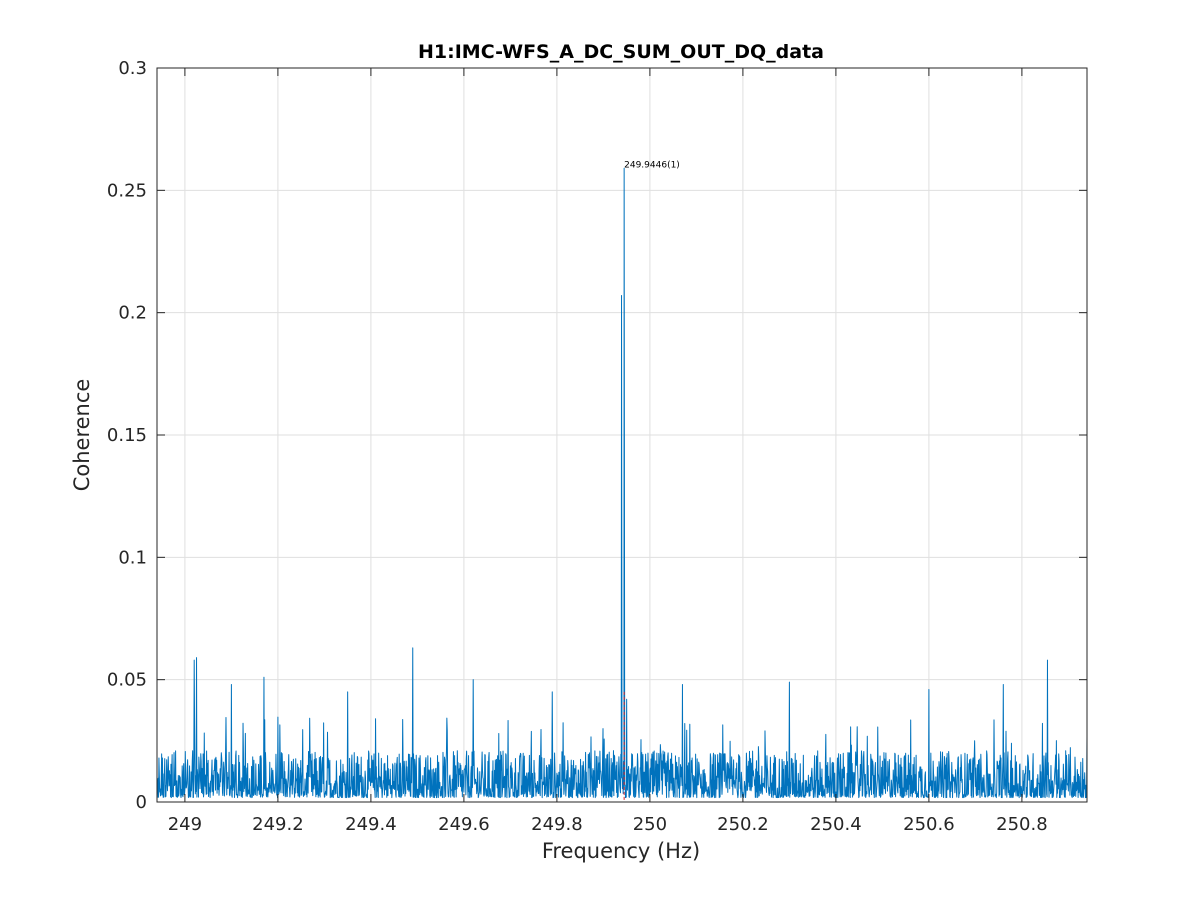  Describe the element at coordinates (650, 824) in the screenshot. I see `x-tick-label: 250` at that location.